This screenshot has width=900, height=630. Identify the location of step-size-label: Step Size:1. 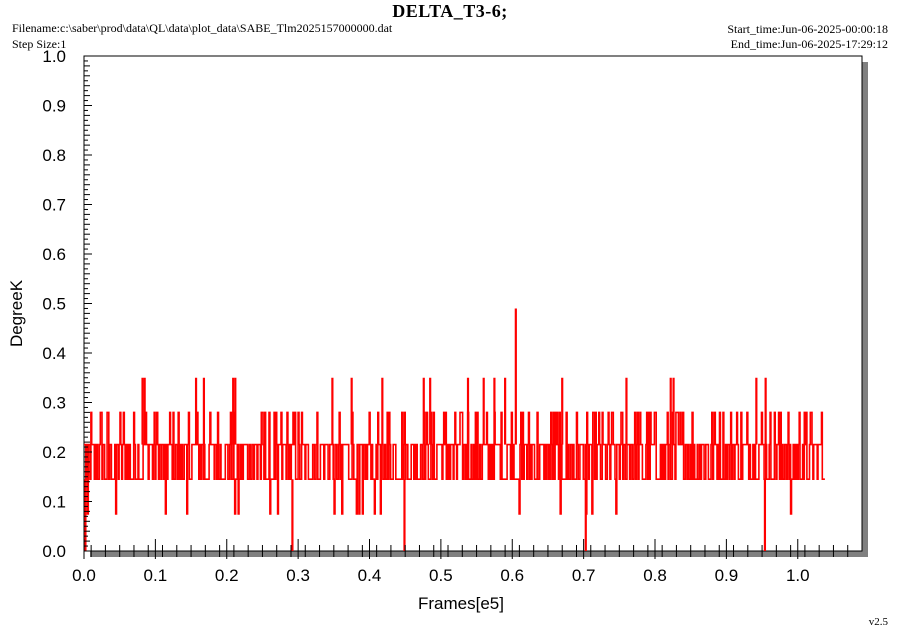
(39, 44).